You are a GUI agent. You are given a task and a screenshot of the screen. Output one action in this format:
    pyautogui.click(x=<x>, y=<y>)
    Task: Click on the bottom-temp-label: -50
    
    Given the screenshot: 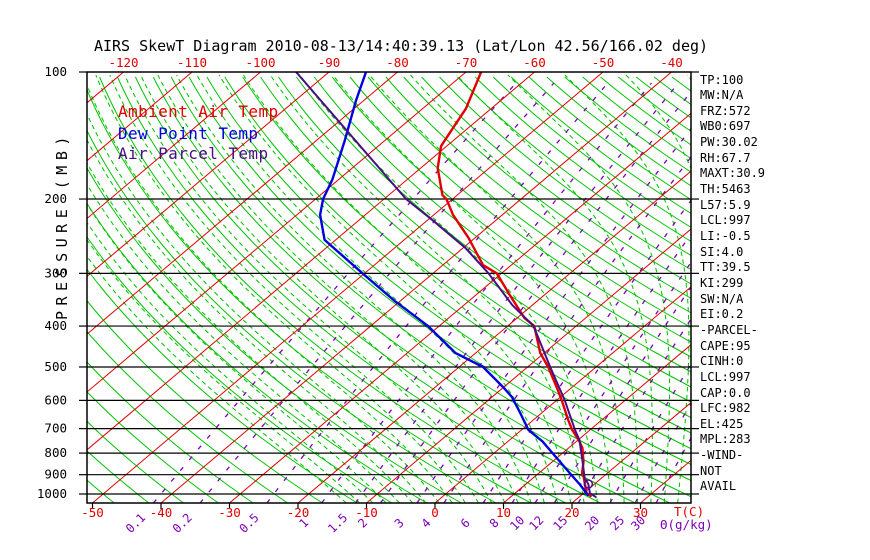 What is the action you would take?
    pyautogui.click(x=92, y=512)
    